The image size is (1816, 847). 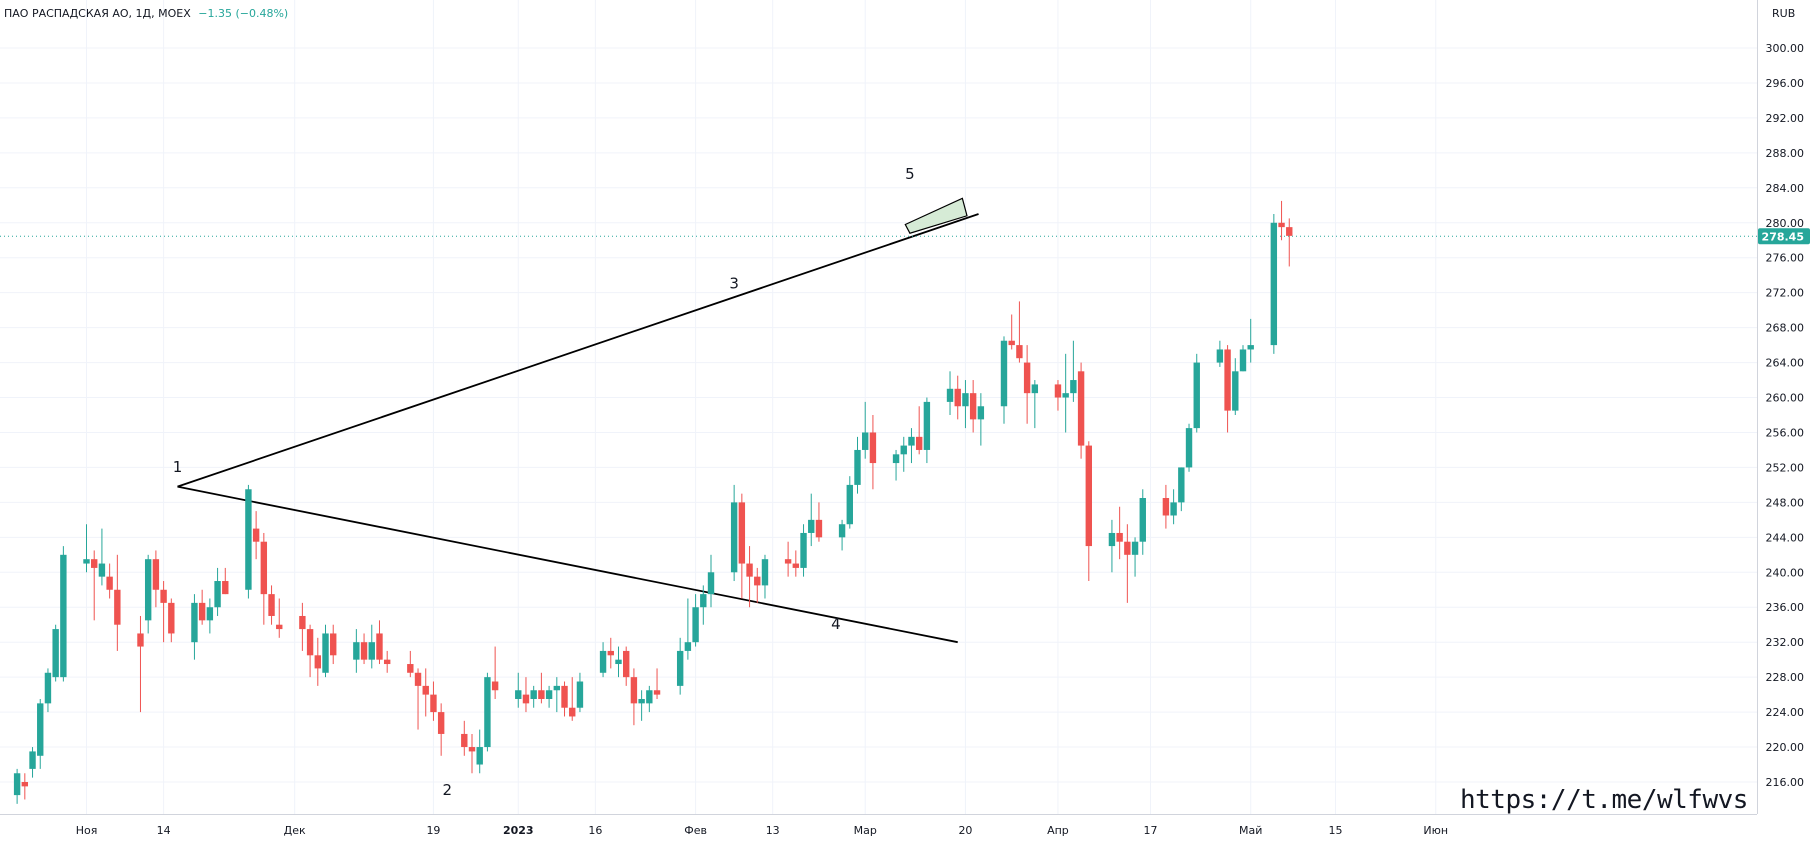 I want to click on last-price-tag, so click(x=1784, y=236).